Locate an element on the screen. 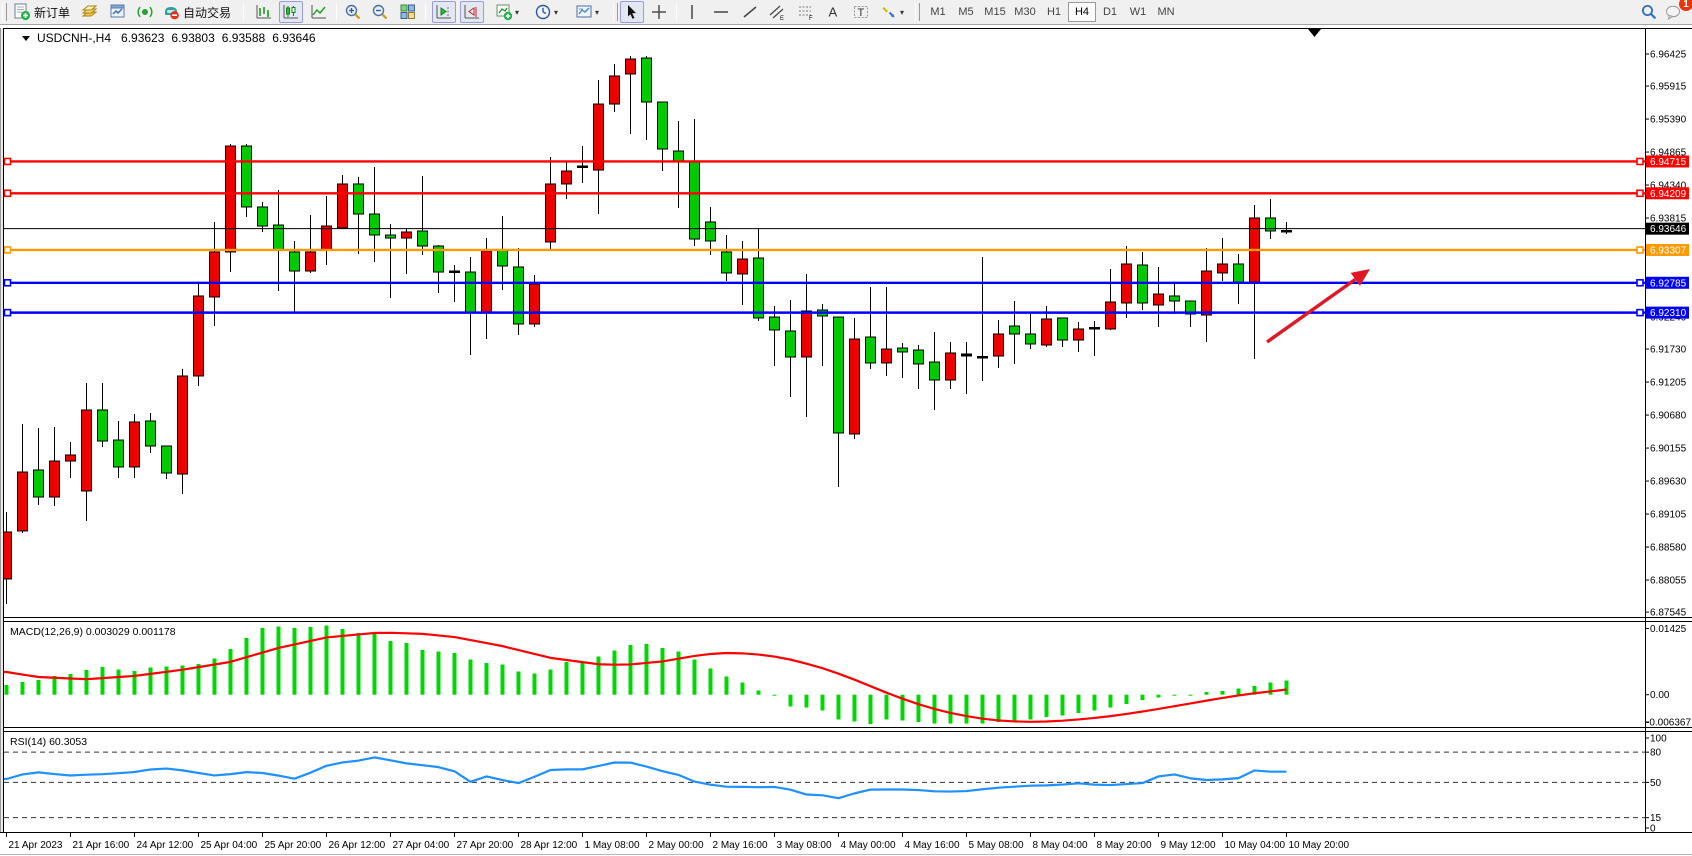 The width and height of the screenshot is (1692, 856). zoom-out-button is located at coordinates (380, 12).